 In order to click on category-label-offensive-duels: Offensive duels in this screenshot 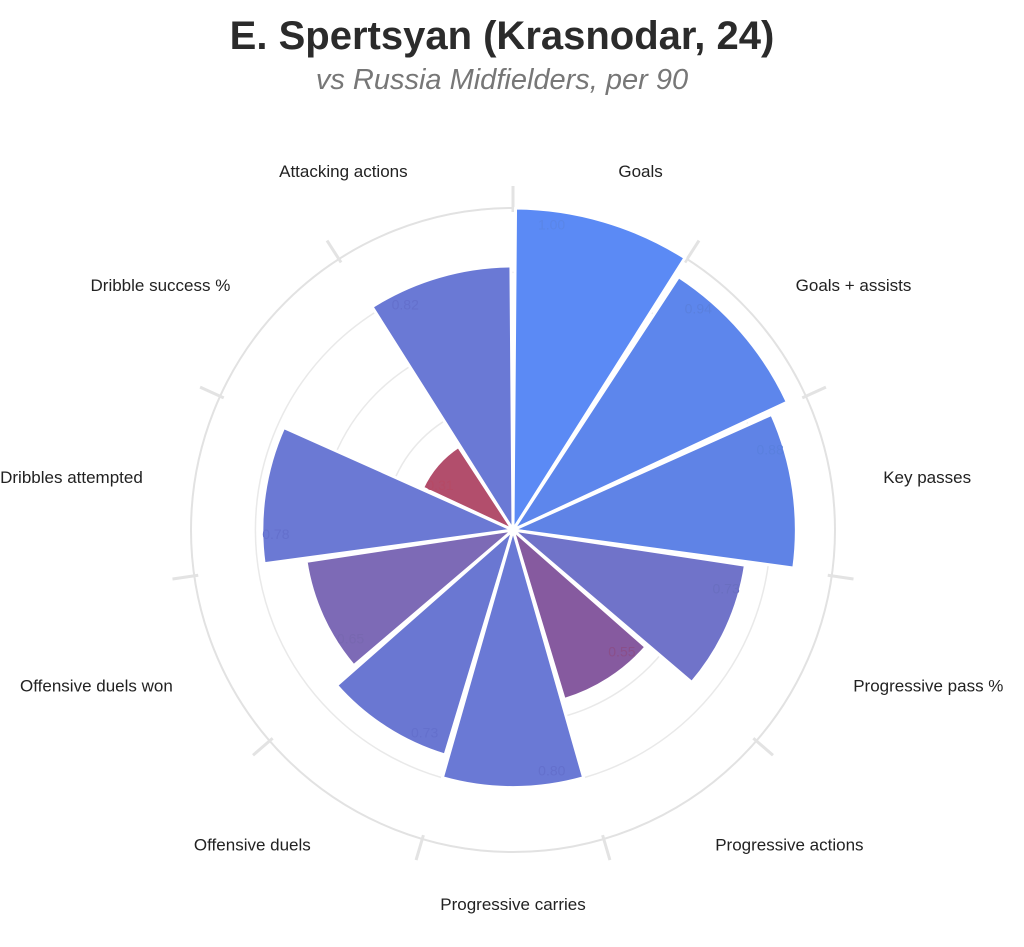, I will do `click(252, 845)`.